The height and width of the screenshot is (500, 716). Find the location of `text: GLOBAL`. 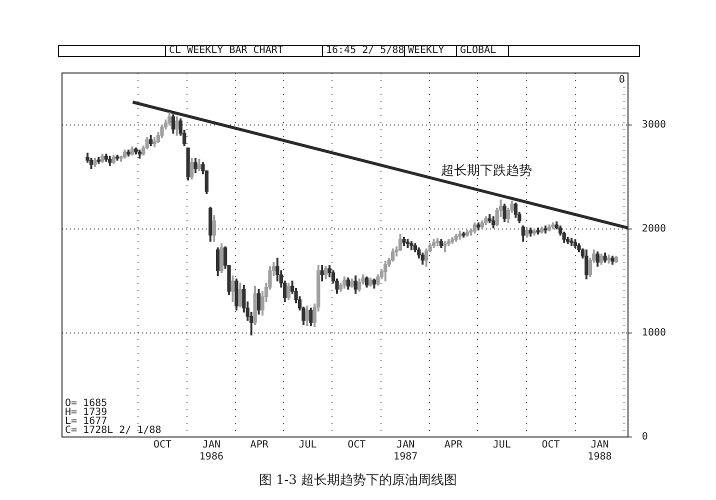

text: GLOBAL is located at coordinates (482, 50).